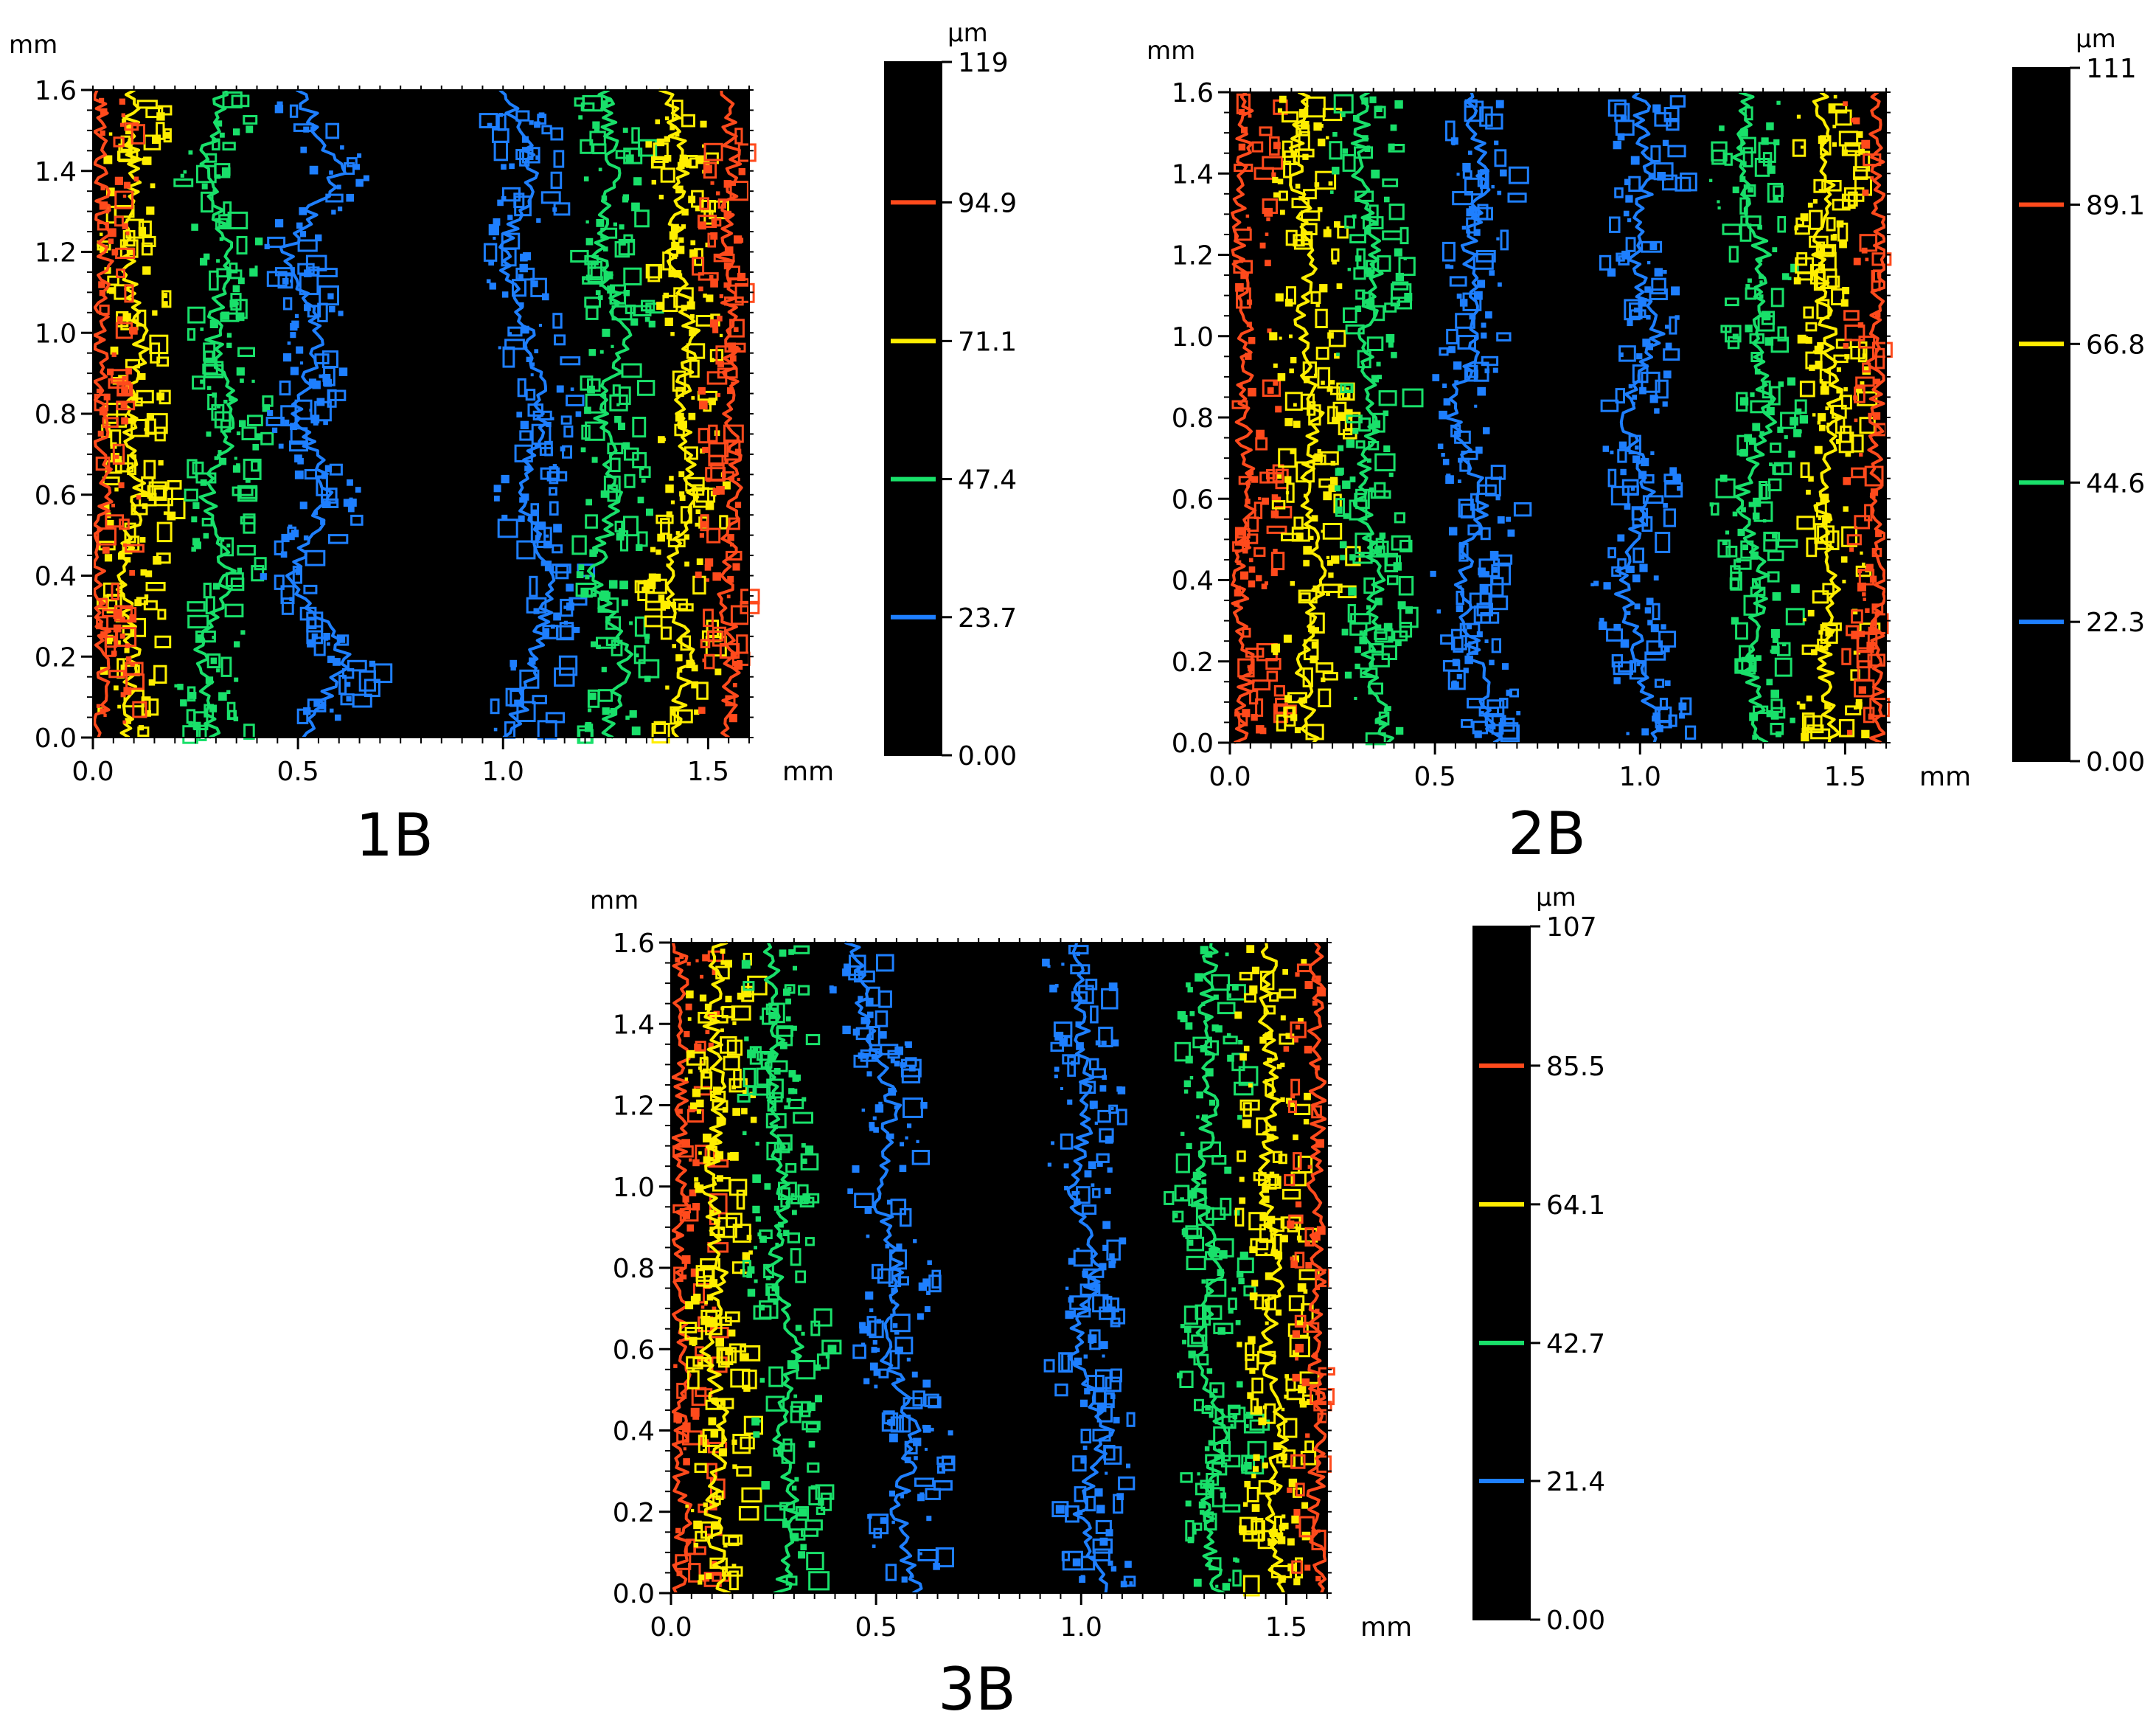  What do you see at coordinates (1575, 1067) in the screenshot?
I see `colorbar-level-label: 85.5` at bounding box center [1575, 1067].